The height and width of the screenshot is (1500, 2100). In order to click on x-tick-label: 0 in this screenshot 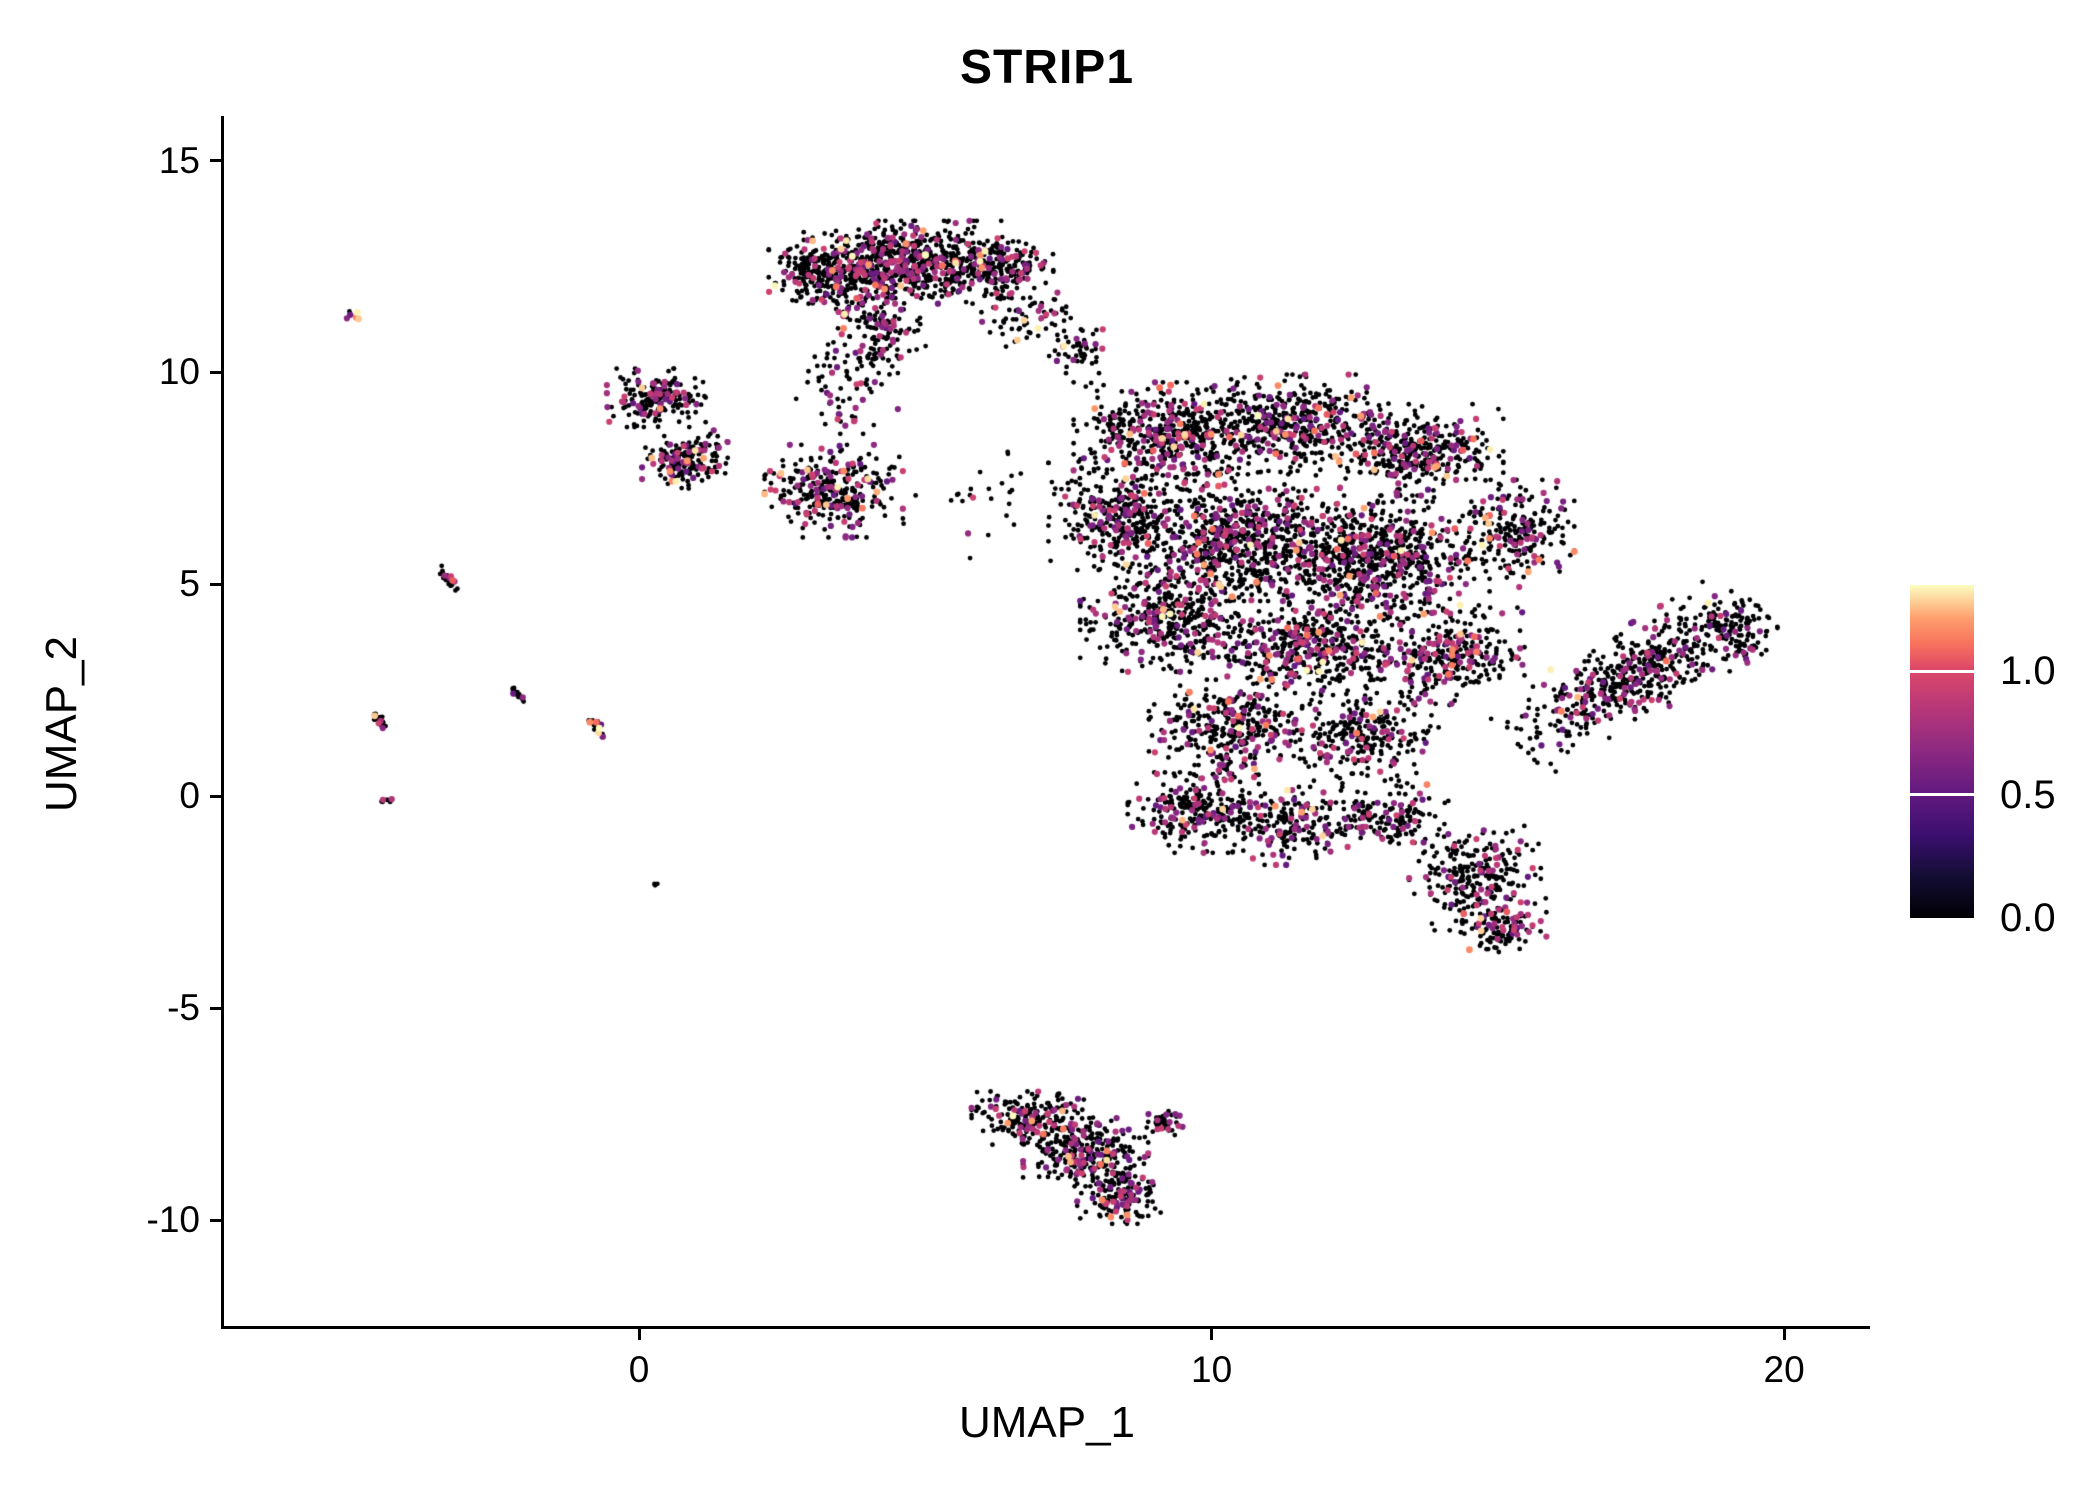, I will do `click(639, 1369)`.